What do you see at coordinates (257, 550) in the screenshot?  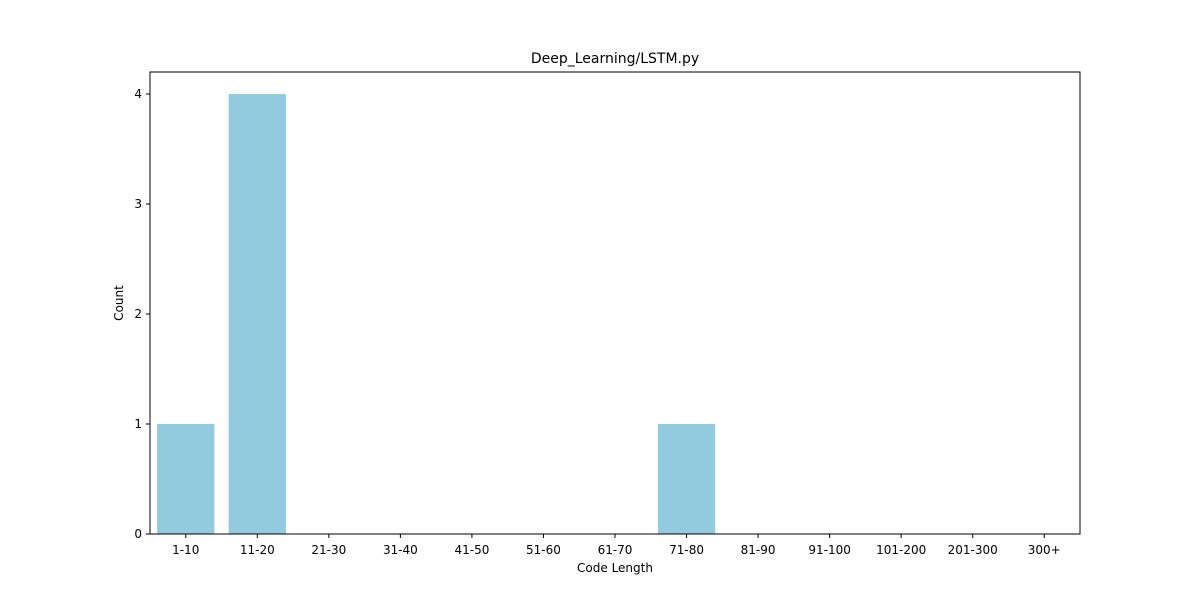 I see `x-tick-label: 11-20` at bounding box center [257, 550].